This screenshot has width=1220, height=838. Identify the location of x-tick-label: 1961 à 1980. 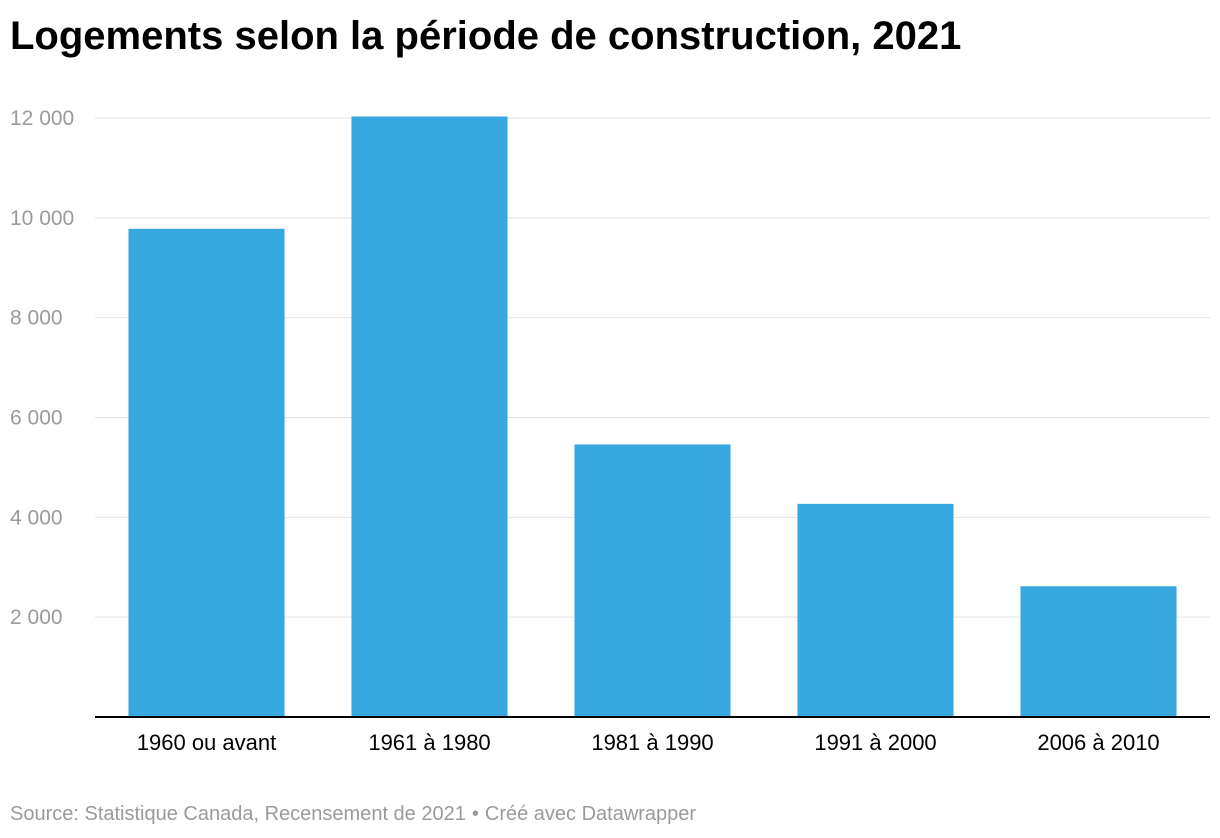
(429, 742).